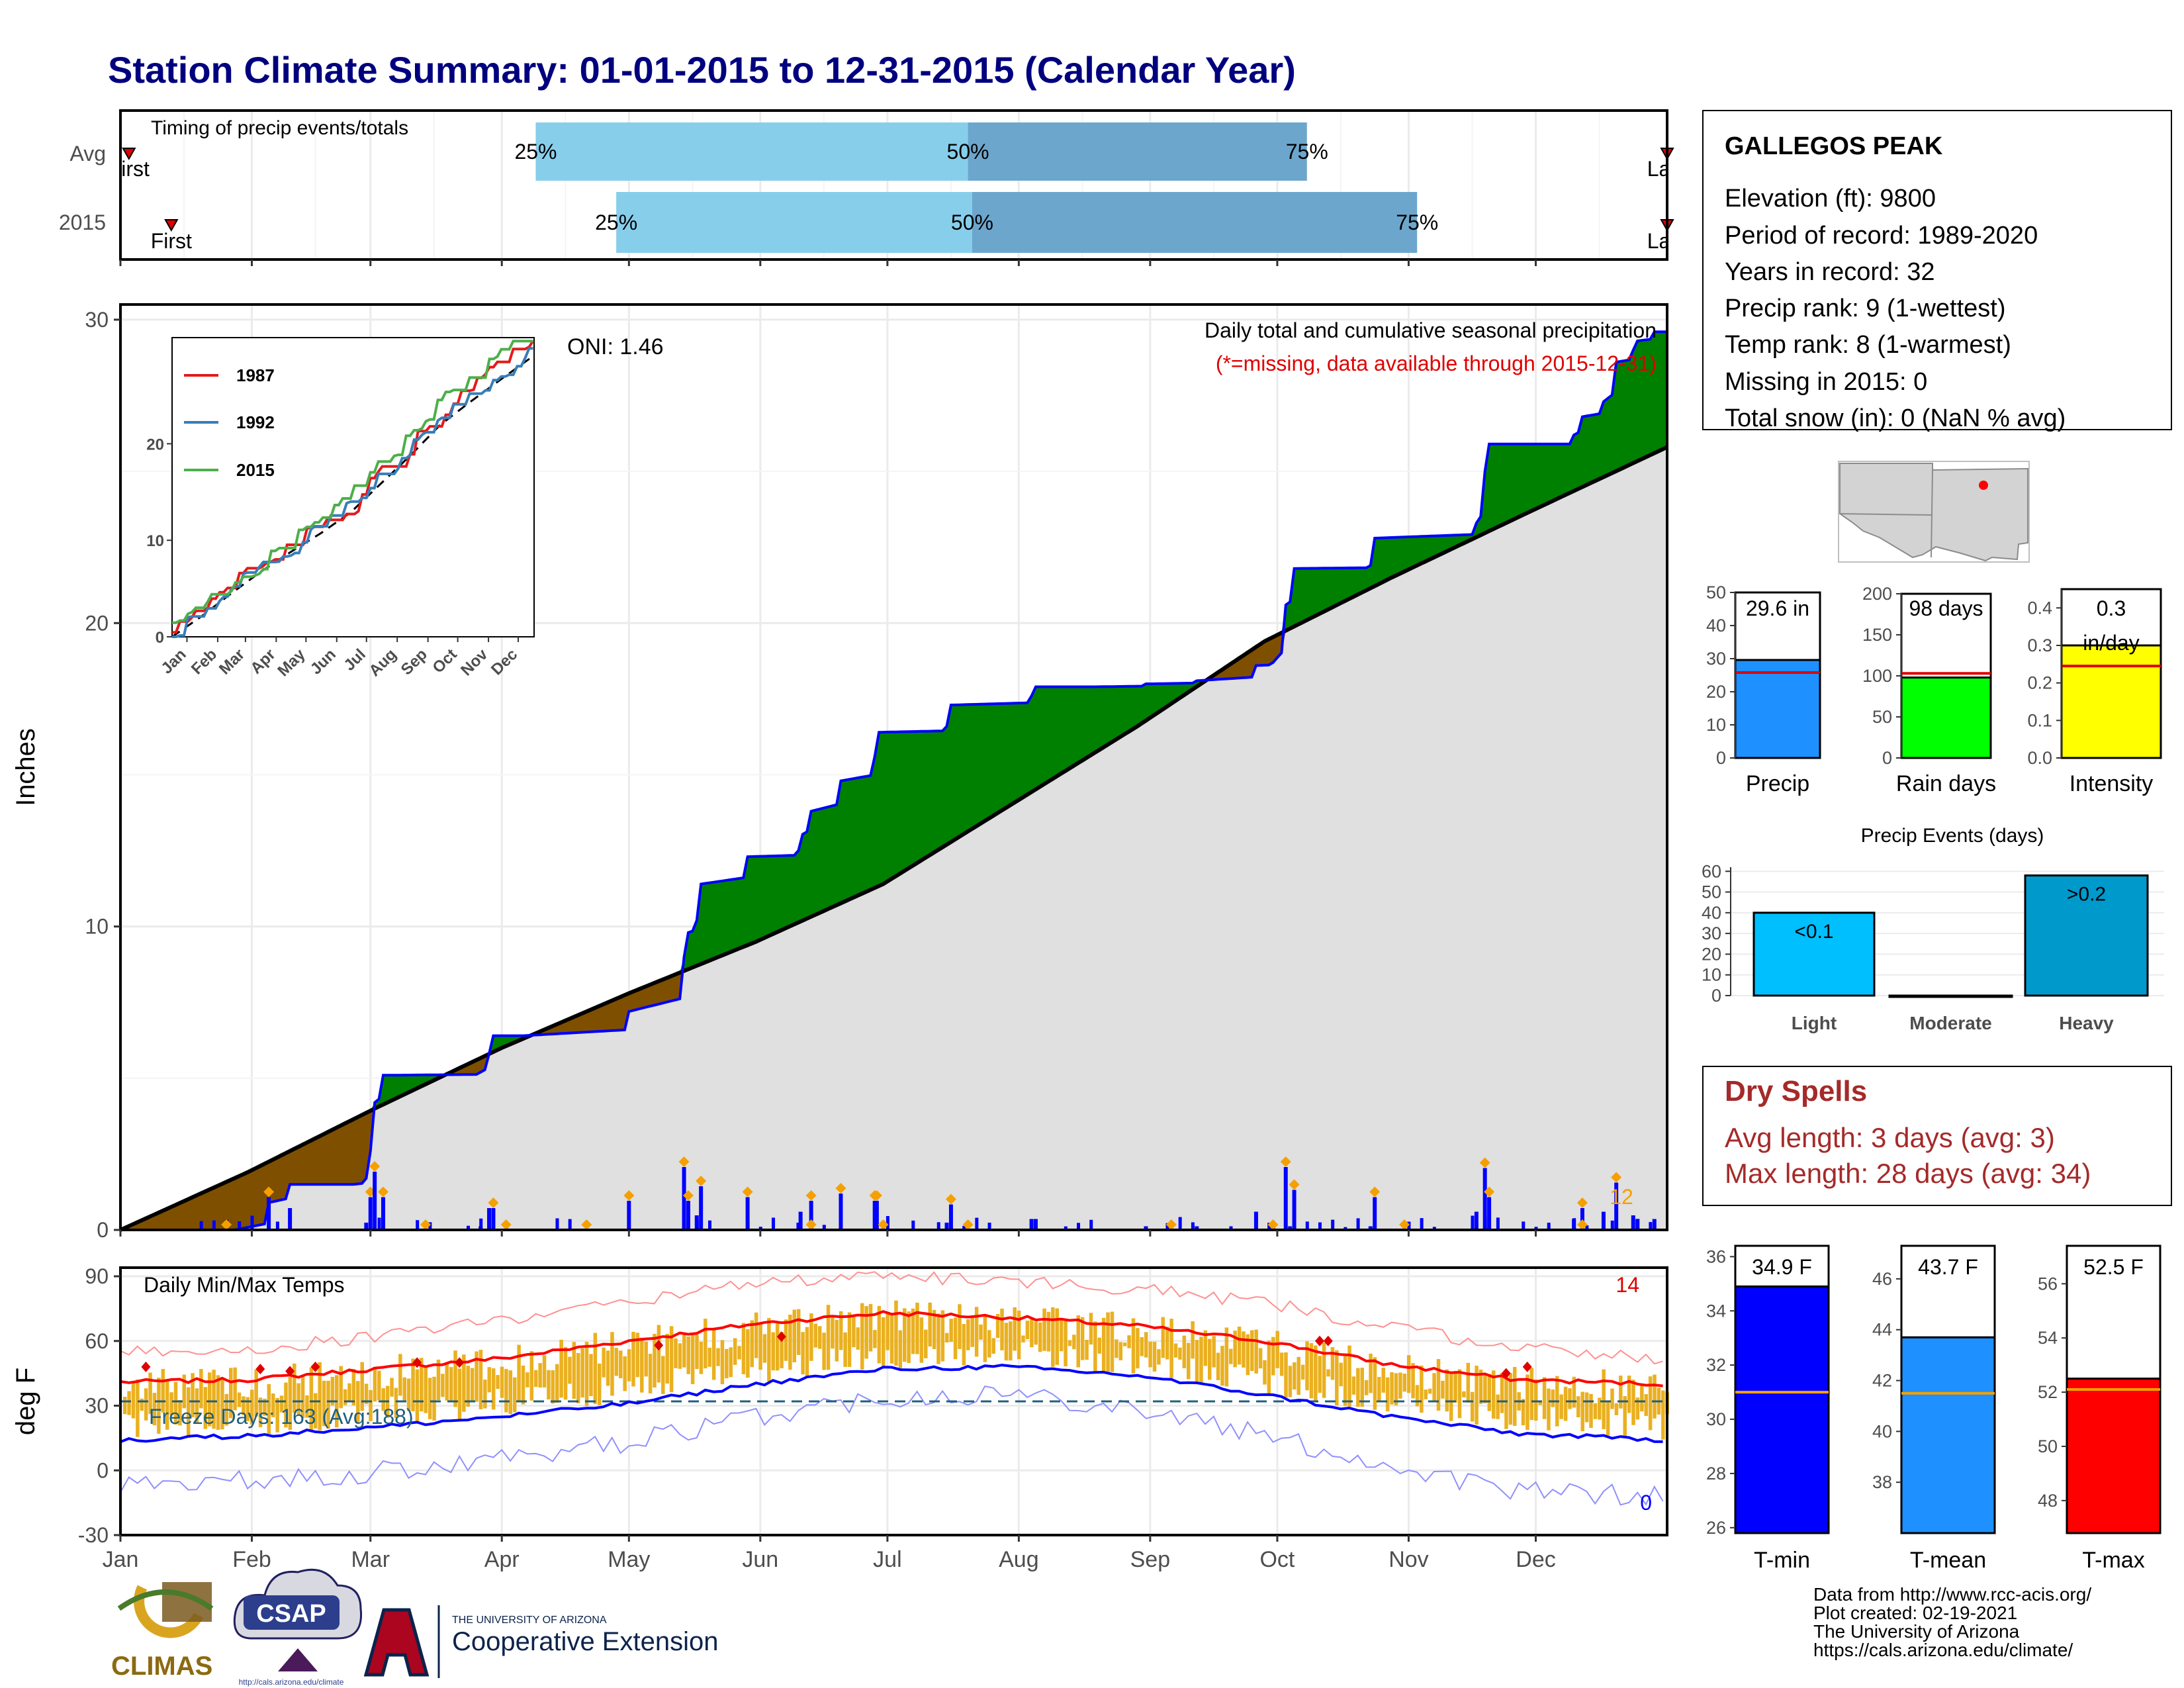 This screenshot has width=2184, height=1688. I want to click on timing-2015-p50: 50%, so click(972, 222).